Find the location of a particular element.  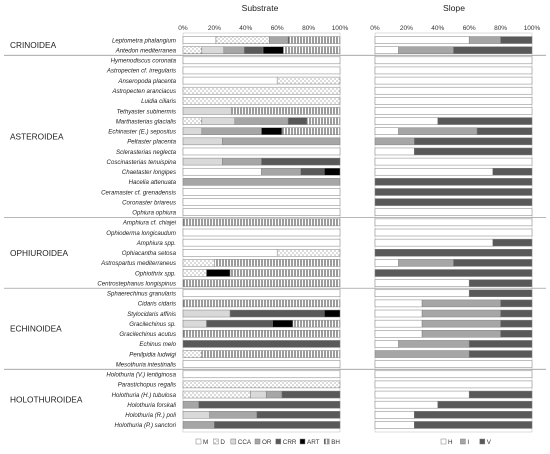

substrate-legend-label: CCA is located at coordinates (245, 442).